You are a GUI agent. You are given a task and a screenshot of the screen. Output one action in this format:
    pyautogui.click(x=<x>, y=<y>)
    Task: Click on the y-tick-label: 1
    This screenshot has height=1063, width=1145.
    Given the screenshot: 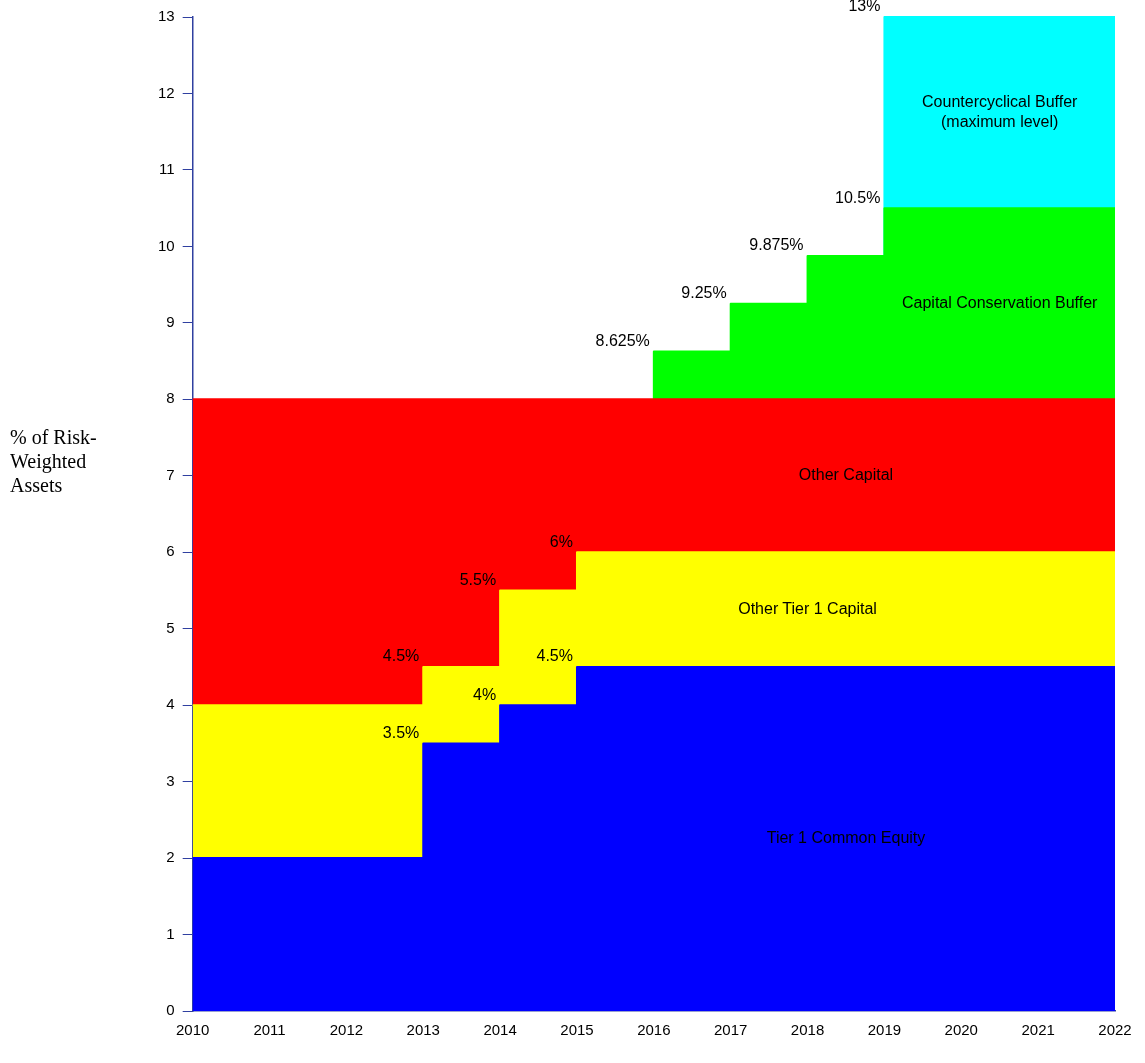 What is the action you would take?
    pyautogui.click(x=170, y=933)
    